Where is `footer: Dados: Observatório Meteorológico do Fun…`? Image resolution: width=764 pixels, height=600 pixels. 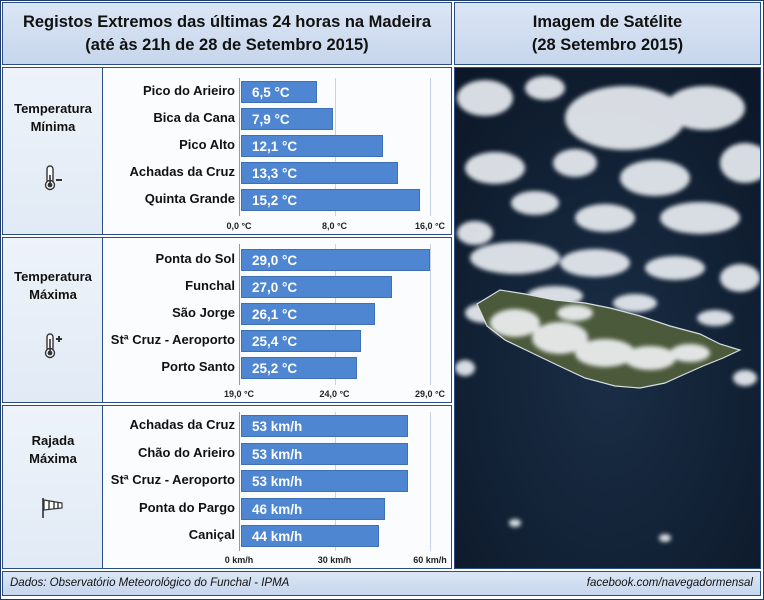 footer: Dados: Observatório Meteorológico do Fun… is located at coordinates (381, 583).